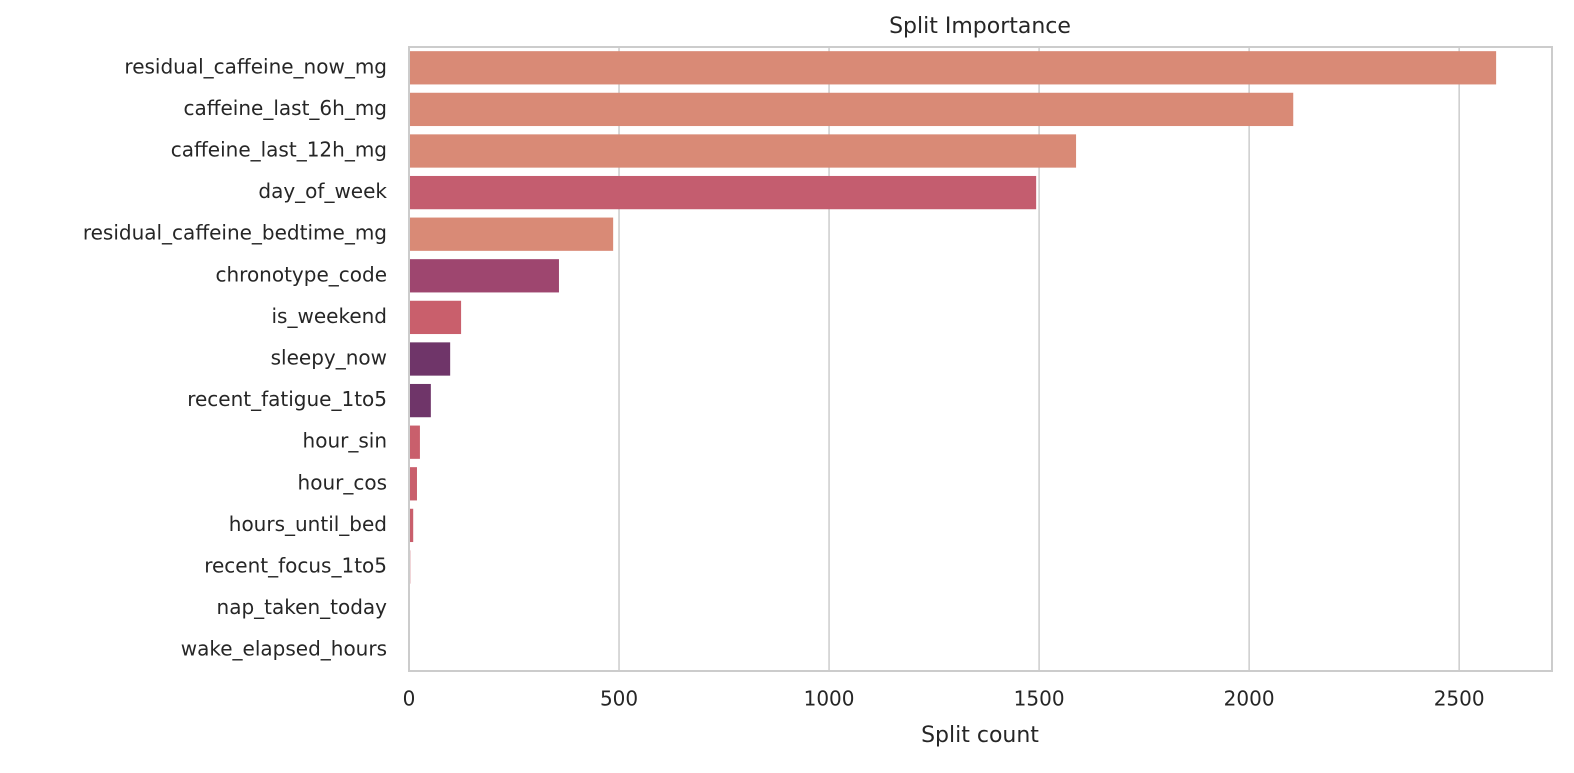 This screenshot has height=773, width=1574. I want to click on y-tick-label: recent_focus_1to5, so click(295, 566).